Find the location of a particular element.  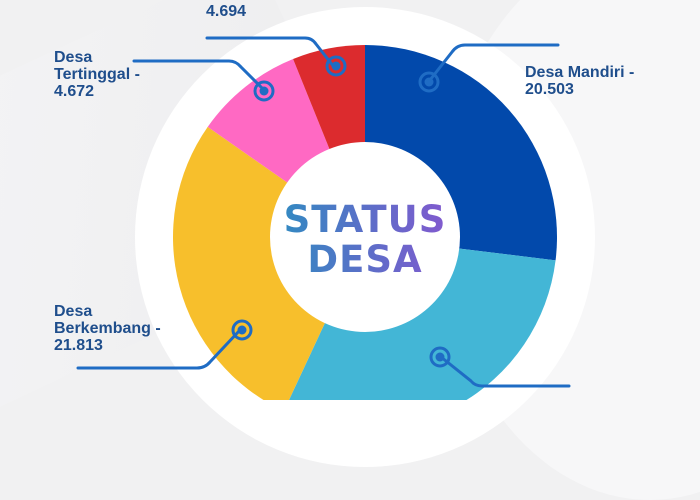

leader-berkembang is located at coordinates (159, 349).